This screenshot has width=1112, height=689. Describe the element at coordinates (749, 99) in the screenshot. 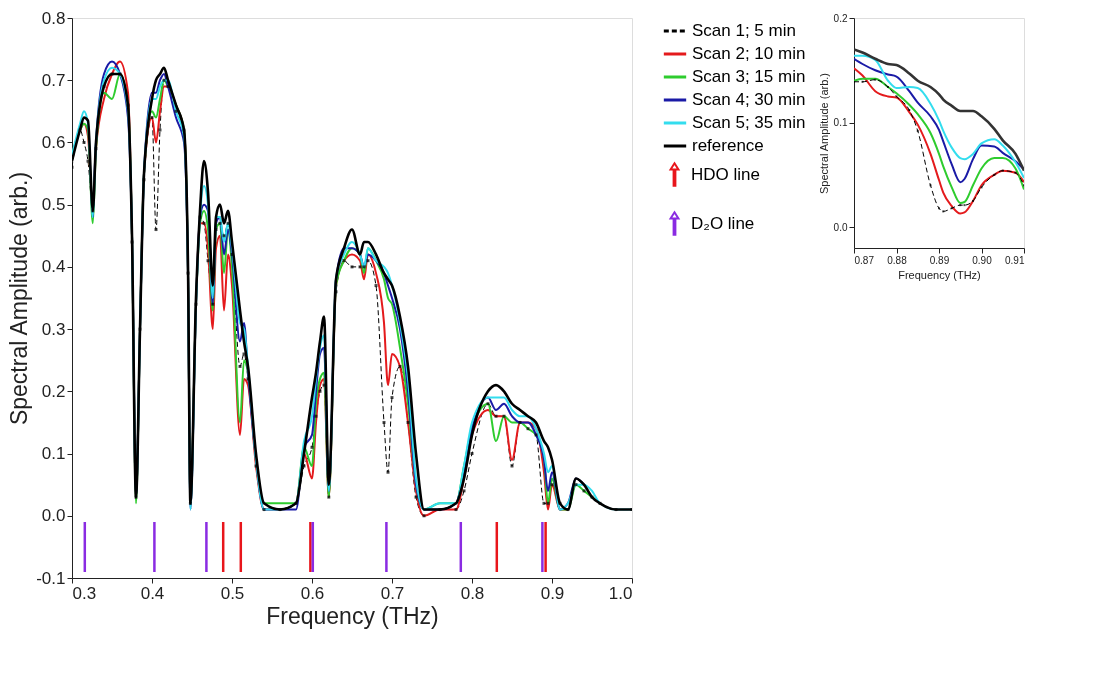

I see `legend-label: Scan 4; 30 min` at that location.